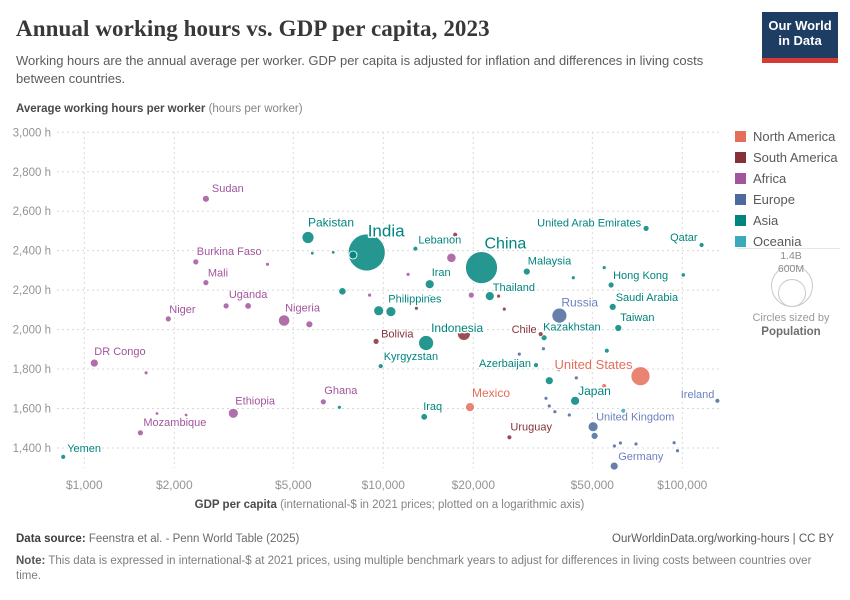 The width and height of the screenshot is (850, 600). What do you see at coordinates (701, 245) in the screenshot?
I see `data-point-qatar` at bounding box center [701, 245].